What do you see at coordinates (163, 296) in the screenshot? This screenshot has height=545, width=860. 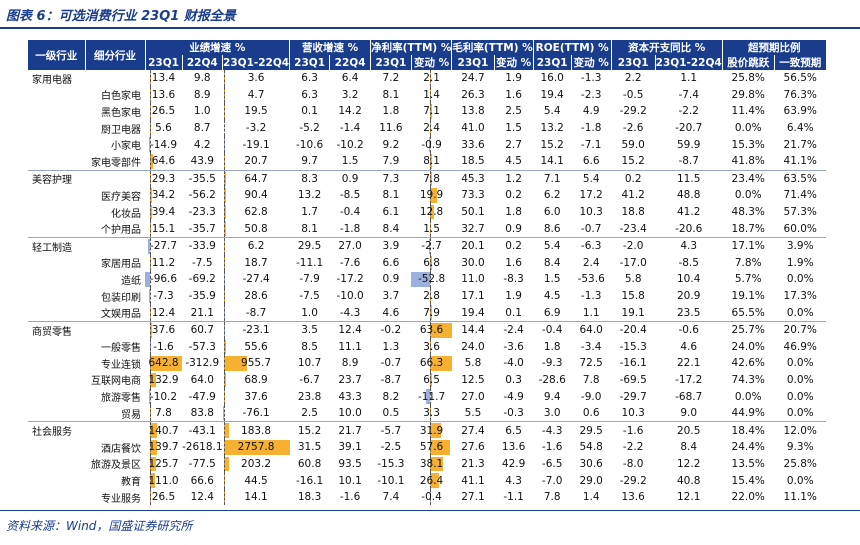 I see `bar-cell: -7.3` at bounding box center [163, 296].